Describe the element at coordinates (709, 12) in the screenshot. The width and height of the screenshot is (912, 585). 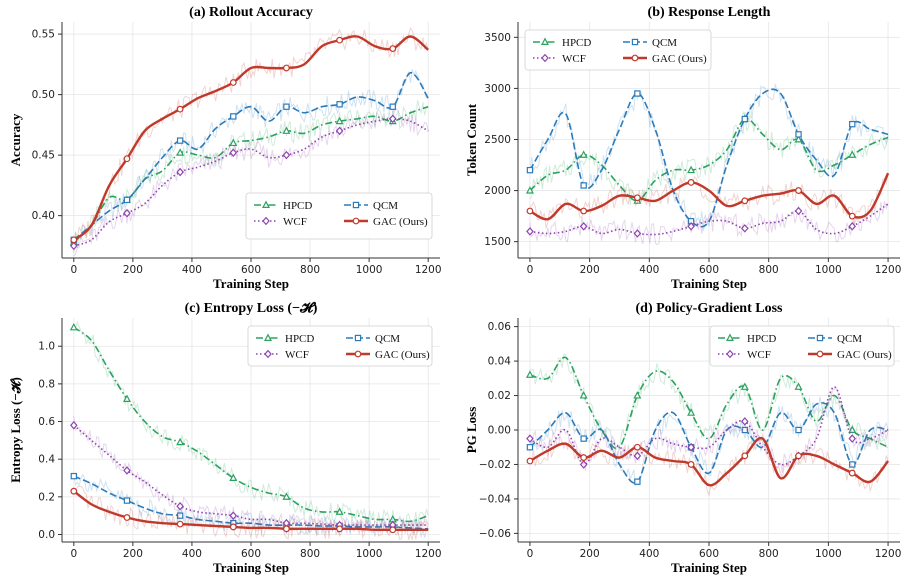
I see `p1-title: (b) Response Length` at that location.